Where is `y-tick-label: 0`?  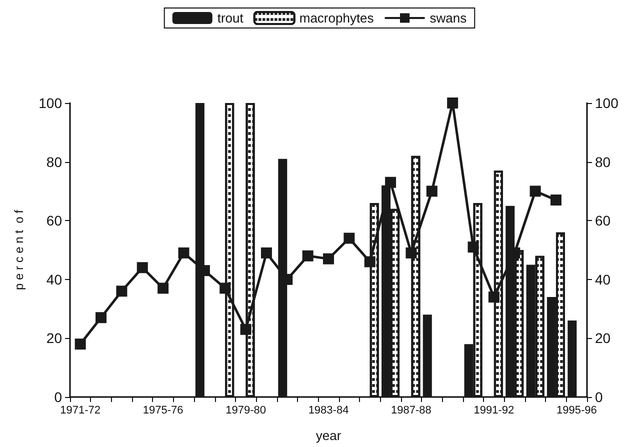
y-tick-label: 0 is located at coordinates (58, 397).